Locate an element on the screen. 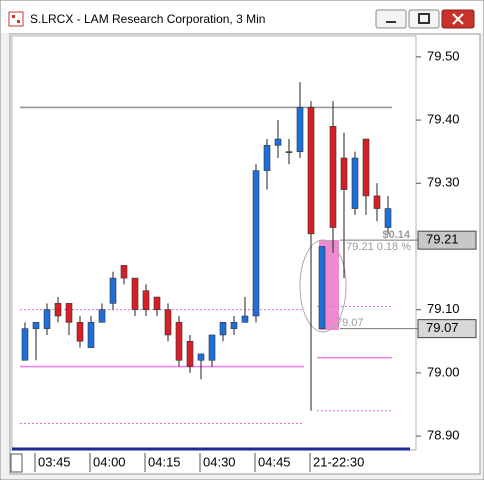 The image size is (484, 480). y-tick-label: 78.90 is located at coordinates (443, 435).